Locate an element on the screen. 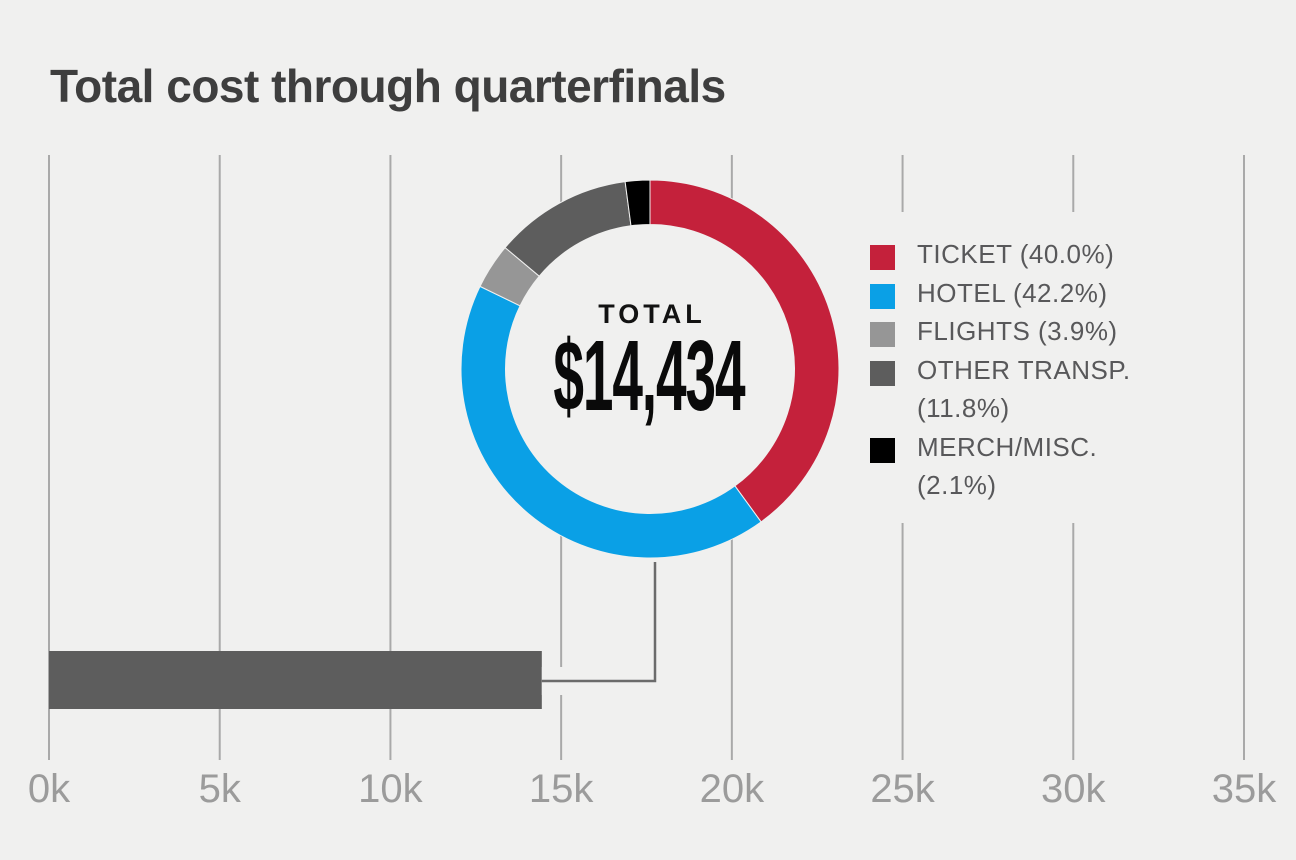 The width and height of the screenshot is (1296, 860). axis-tick-label: 25k is located at coordinates (902, 789).